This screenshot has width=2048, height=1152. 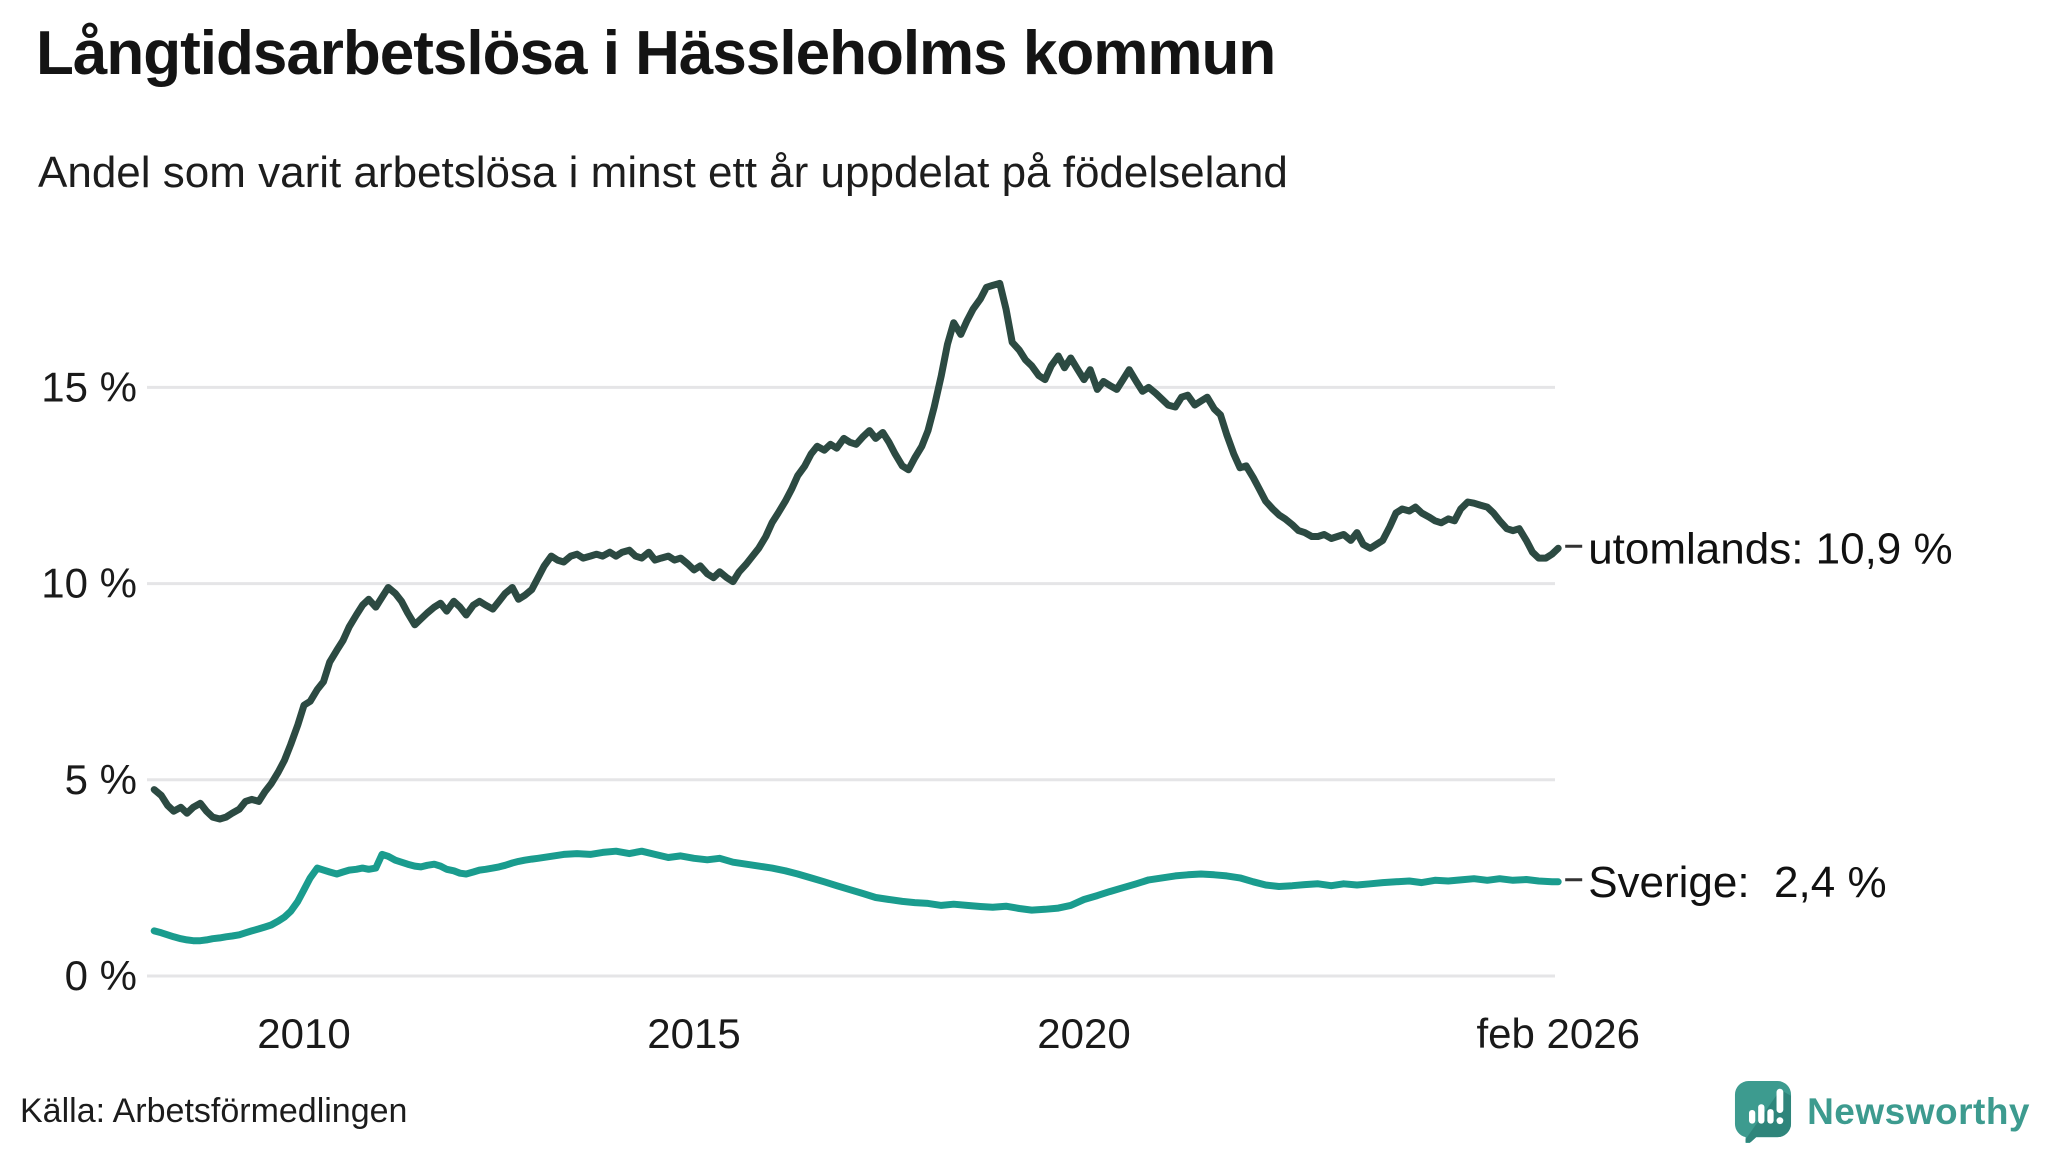 I want to click on y-tick-label: 0 %, so click(x=101, y=975).